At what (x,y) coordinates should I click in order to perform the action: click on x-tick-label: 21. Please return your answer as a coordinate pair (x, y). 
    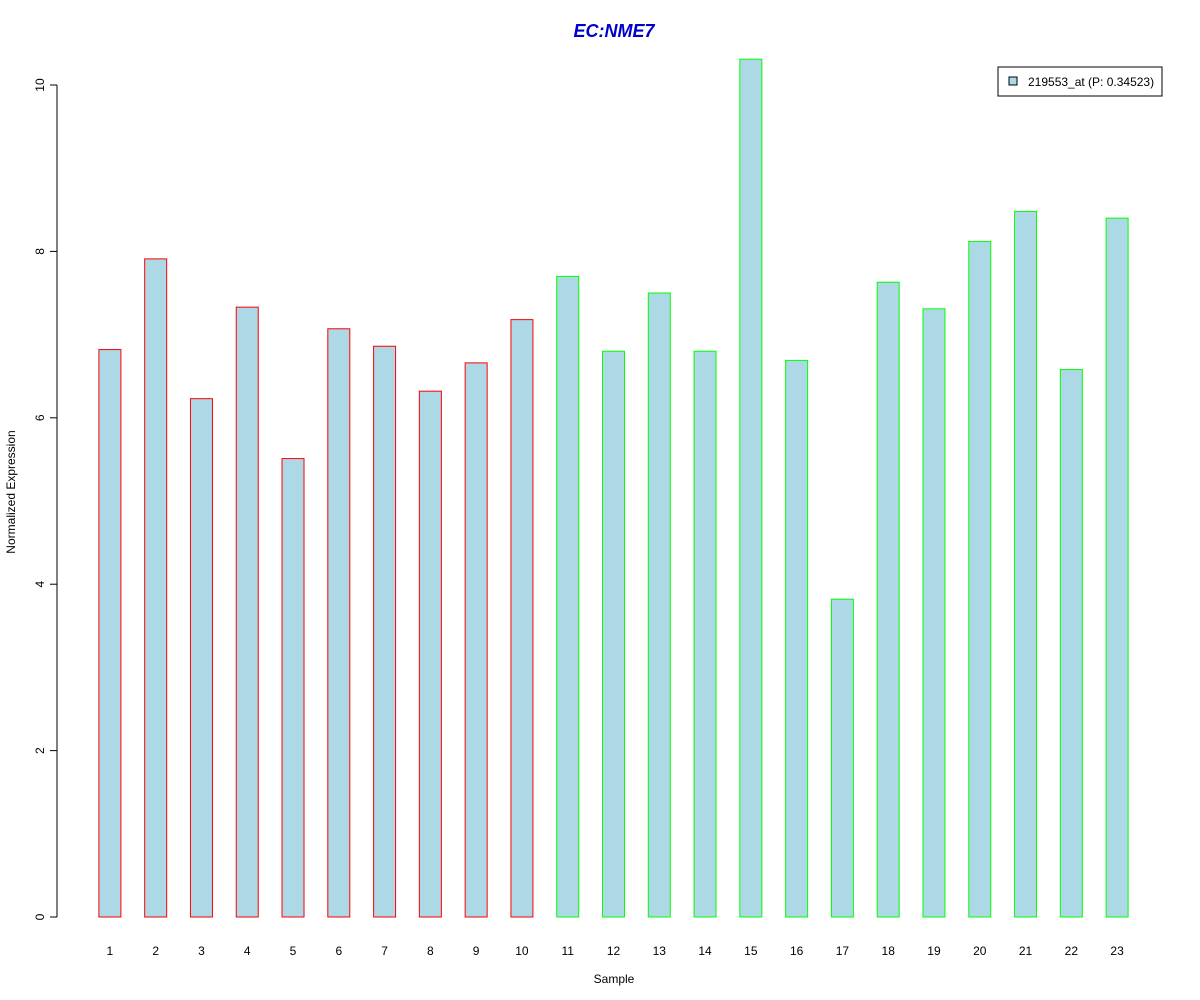
    Looking at the image, I should click on (1026, 951).